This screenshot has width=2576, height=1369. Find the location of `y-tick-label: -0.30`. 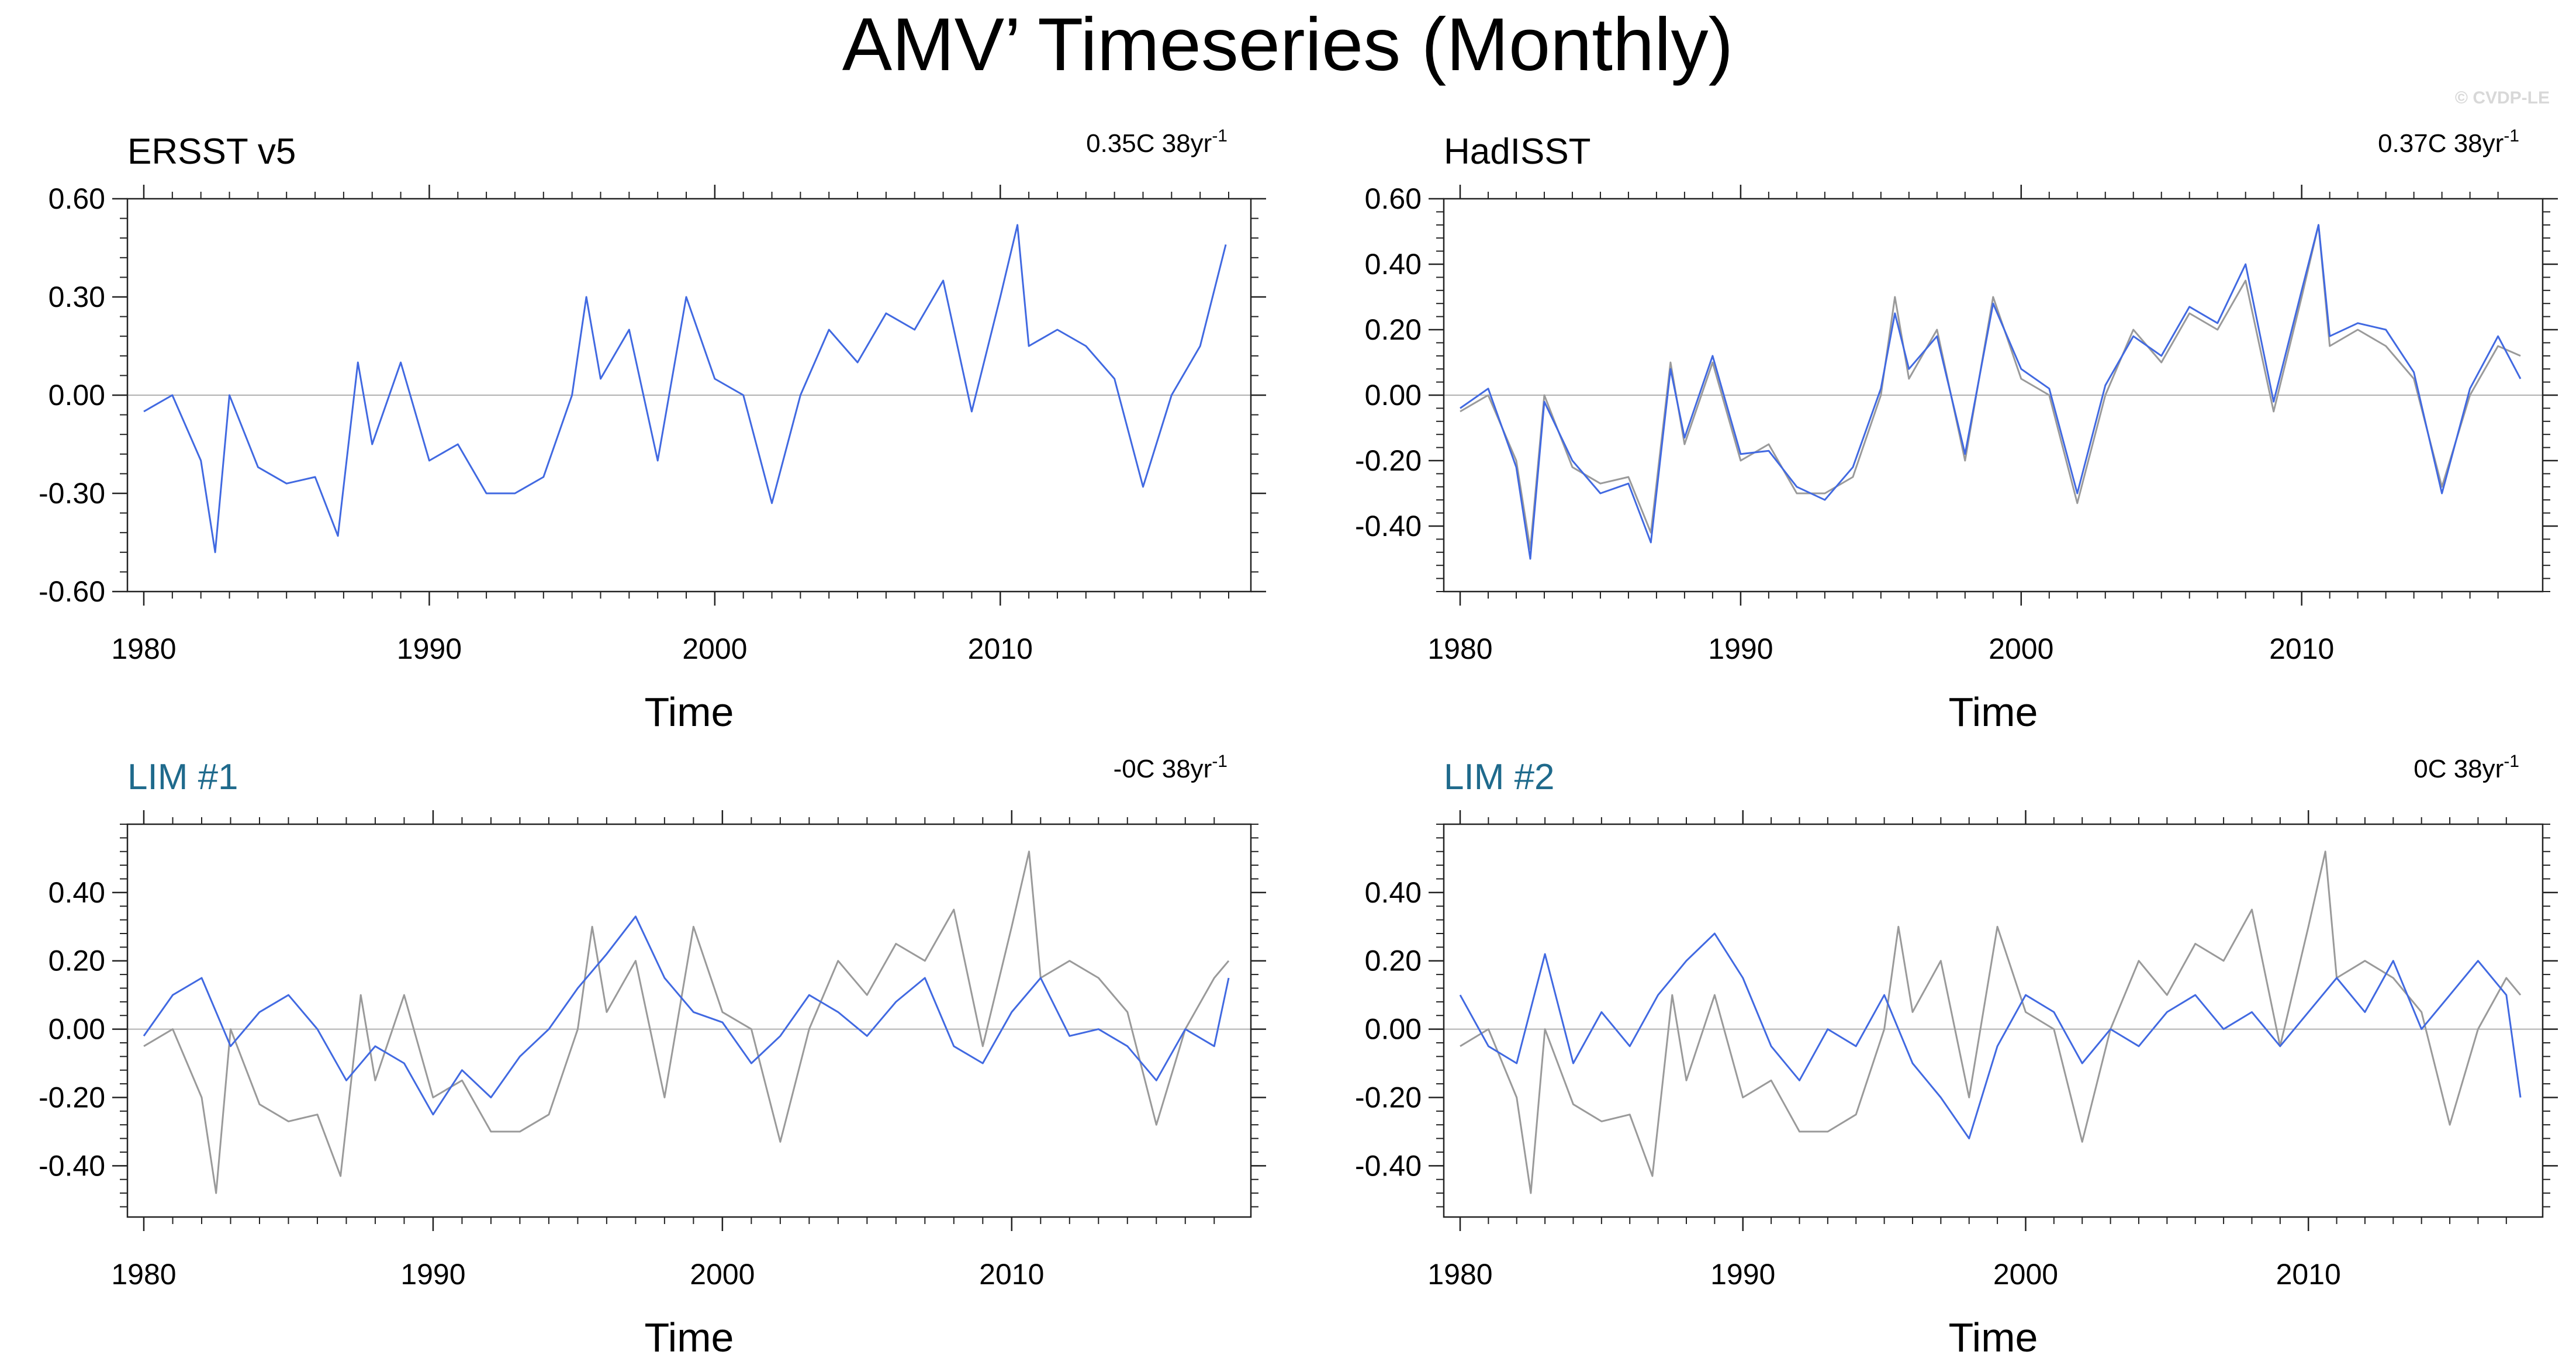

y-tick-label: -0.30 is located at coordinates (72, 494).